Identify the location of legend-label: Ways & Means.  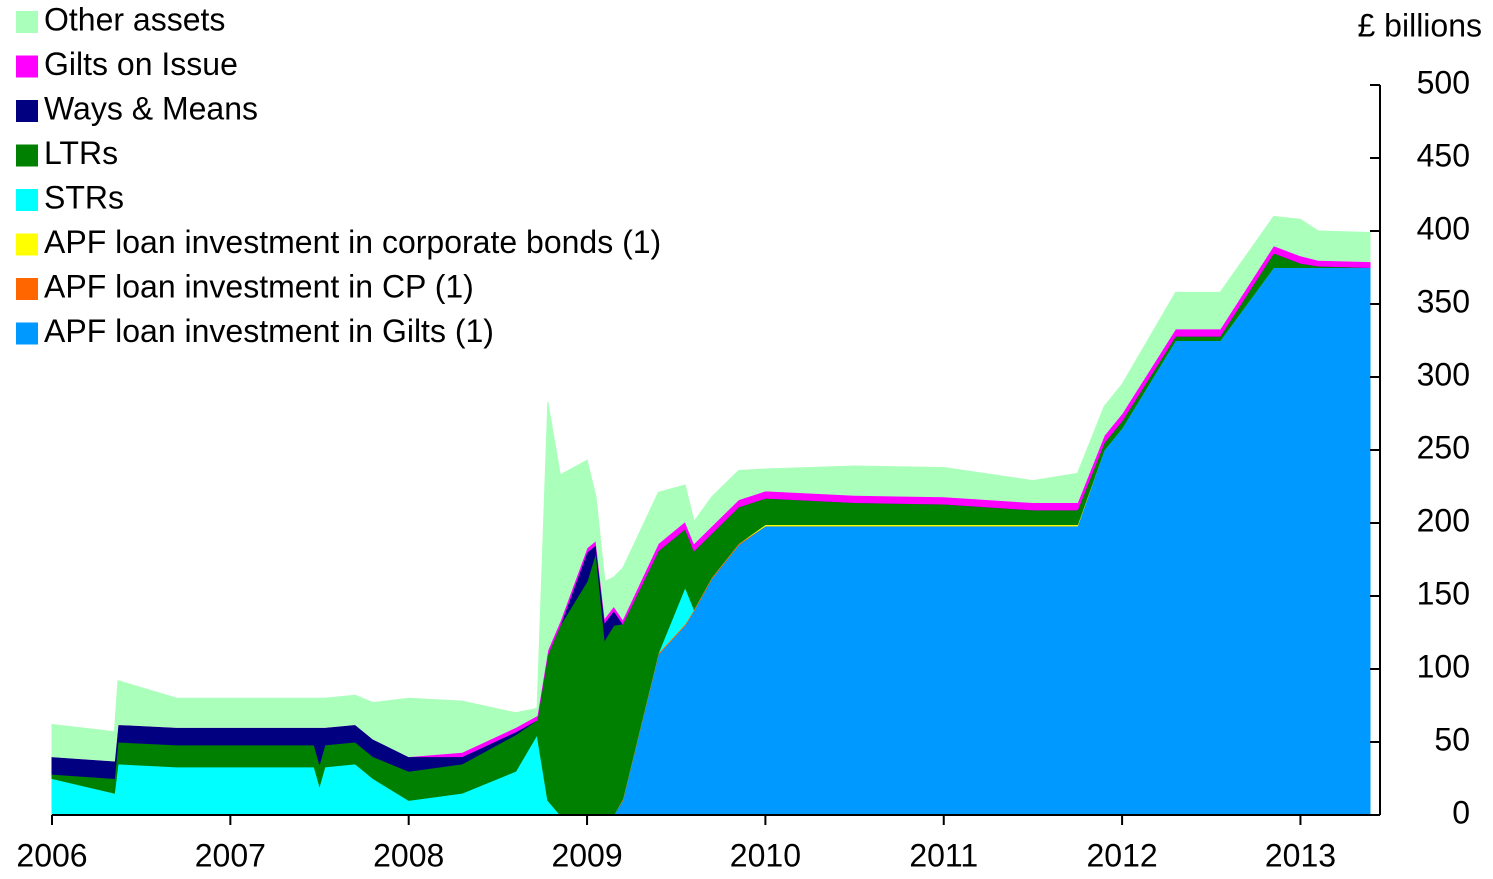
(151, 108).